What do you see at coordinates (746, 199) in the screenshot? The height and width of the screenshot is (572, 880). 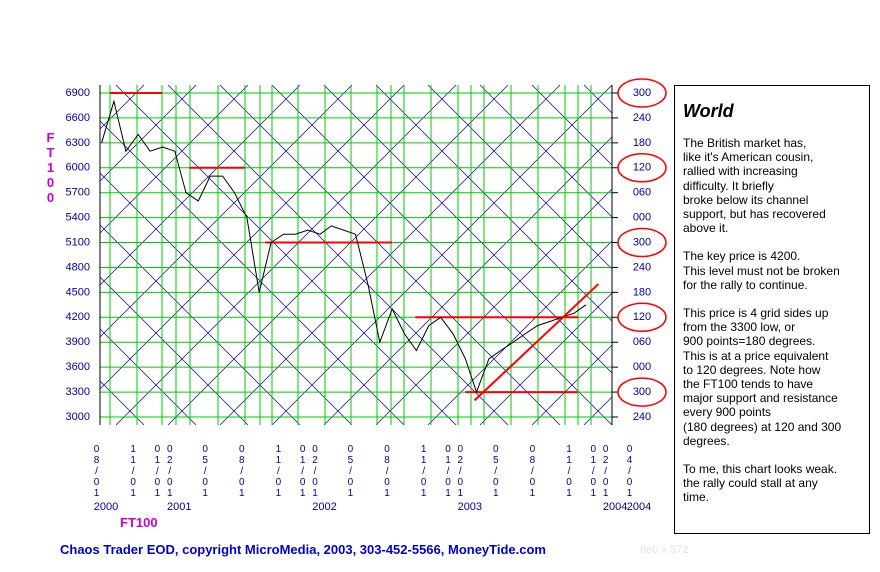 I see `panel-line: broke below its channel` at bounding box center [746, 199].